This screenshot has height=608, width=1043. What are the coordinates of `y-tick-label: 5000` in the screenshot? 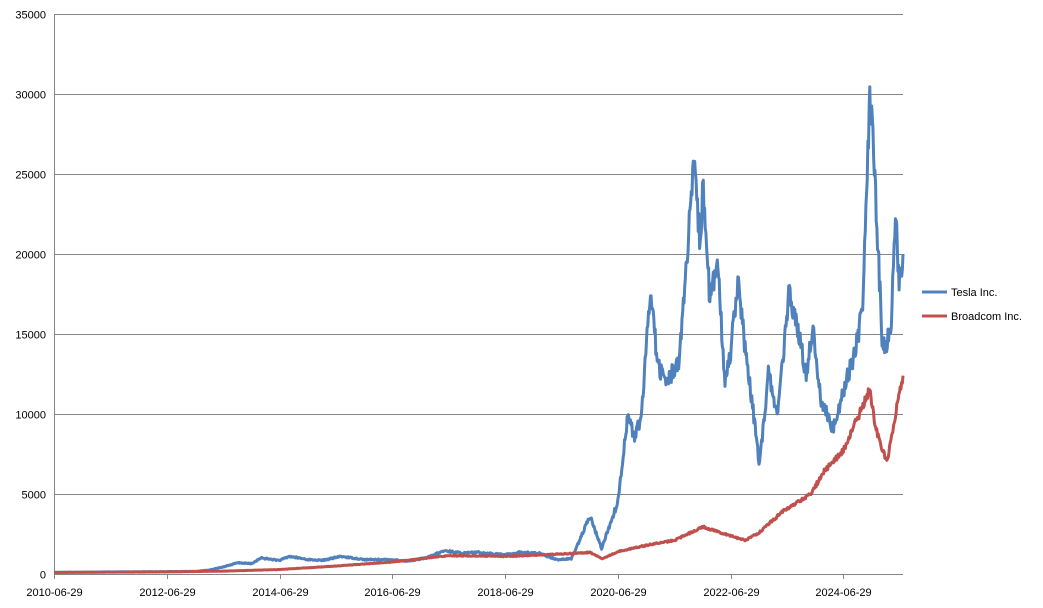 It's located at (34, 496).